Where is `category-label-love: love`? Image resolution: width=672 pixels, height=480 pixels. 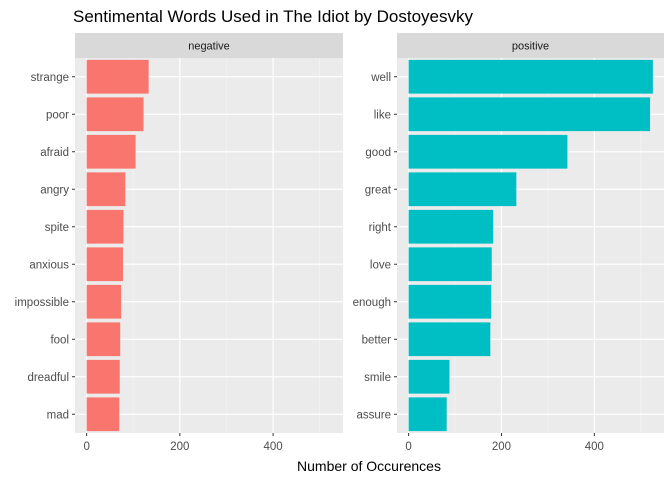 category-label-love: love is located at coordinates (380, 265).